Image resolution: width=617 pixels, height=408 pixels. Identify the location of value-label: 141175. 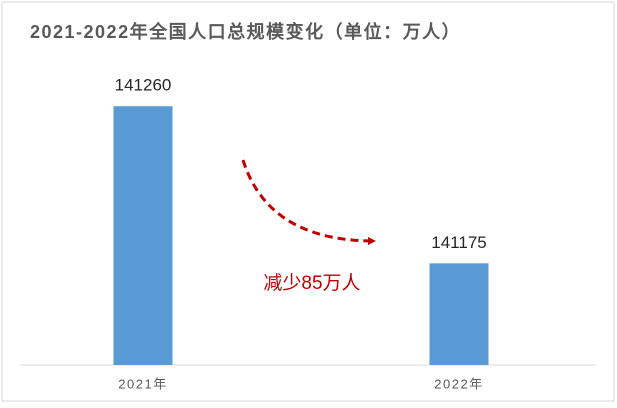
(458, 242).